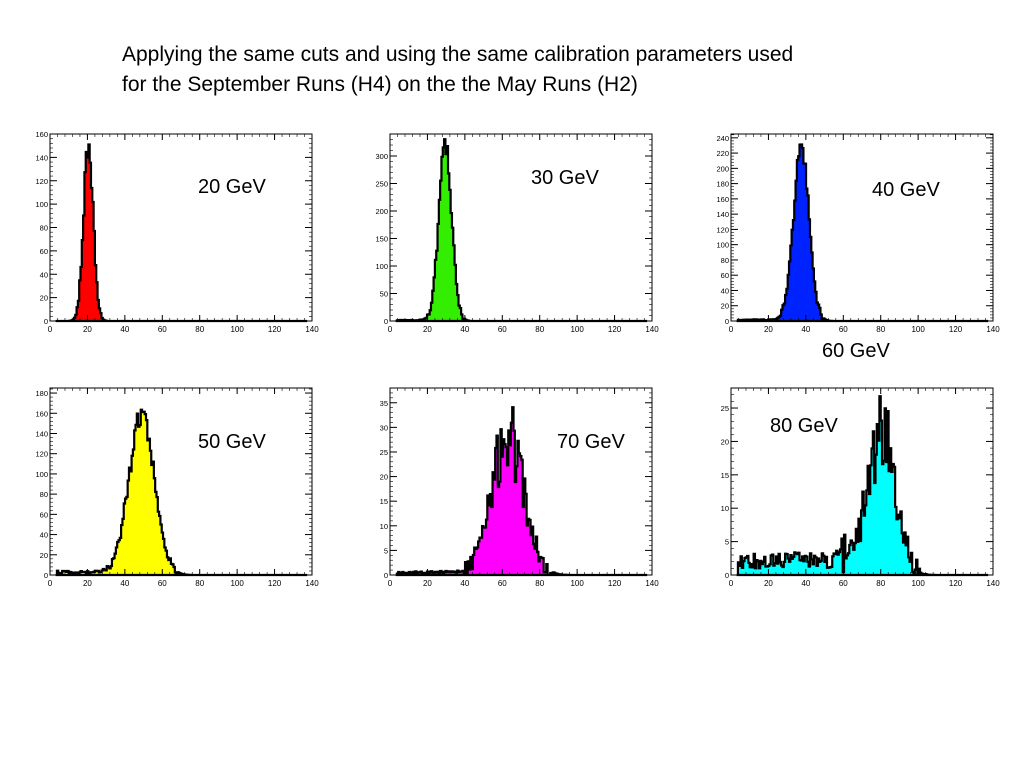  What do you see at coordinates (384, 294) in the screenshot?
I see `y-tick-label: 50` at bounding box center [384, 294].